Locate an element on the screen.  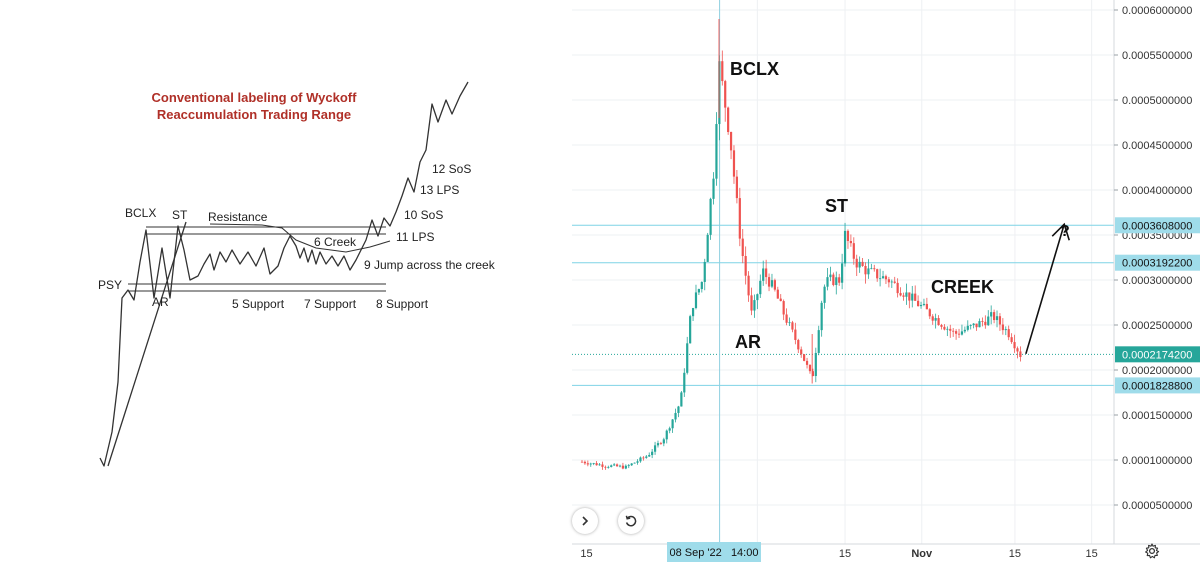
chart-settings-button is located at coordinates (1152, 551).